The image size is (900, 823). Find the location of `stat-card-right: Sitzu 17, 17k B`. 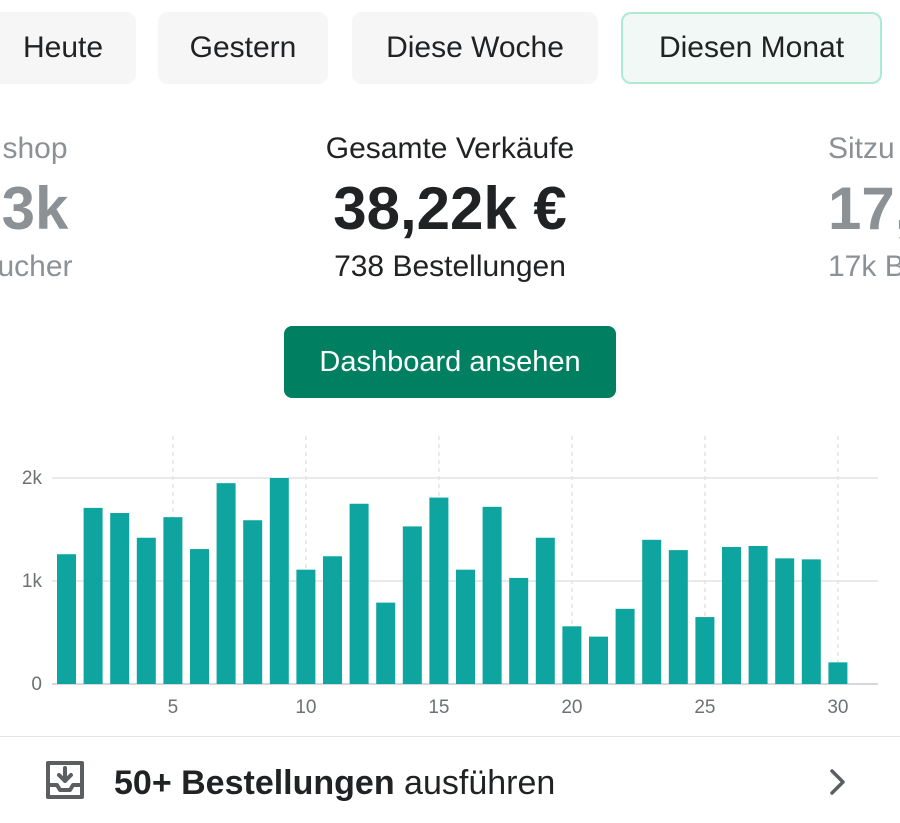

stat-card-right: Sitzu 17, 17k B is located at coordinates (864, 208).